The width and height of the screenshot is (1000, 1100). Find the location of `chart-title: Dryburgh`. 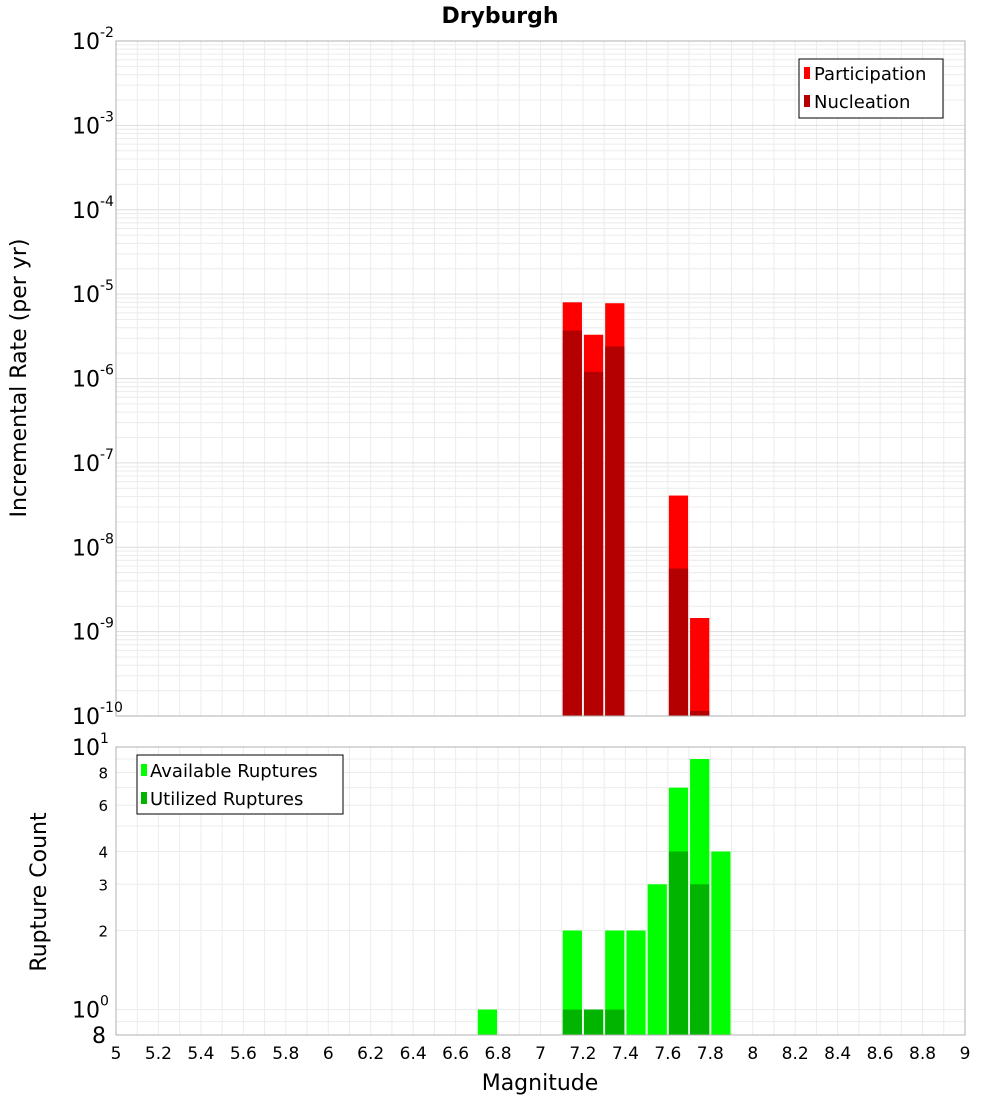

chart-title: Dryburgh is located at coordinates (499, 16).